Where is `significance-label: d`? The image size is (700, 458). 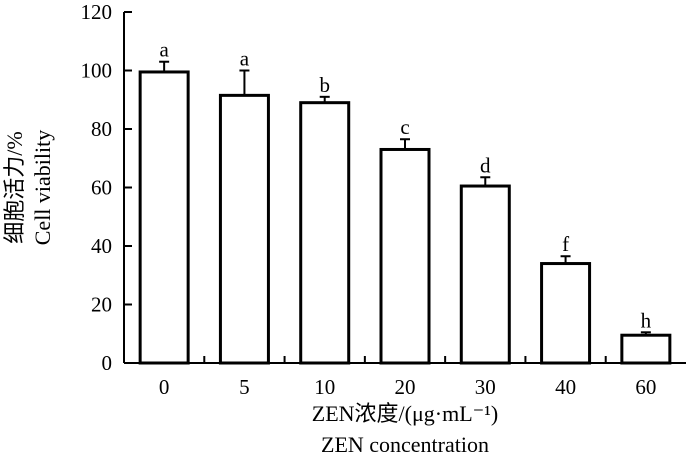 significance-label: d is located at coordinates (485, 165).